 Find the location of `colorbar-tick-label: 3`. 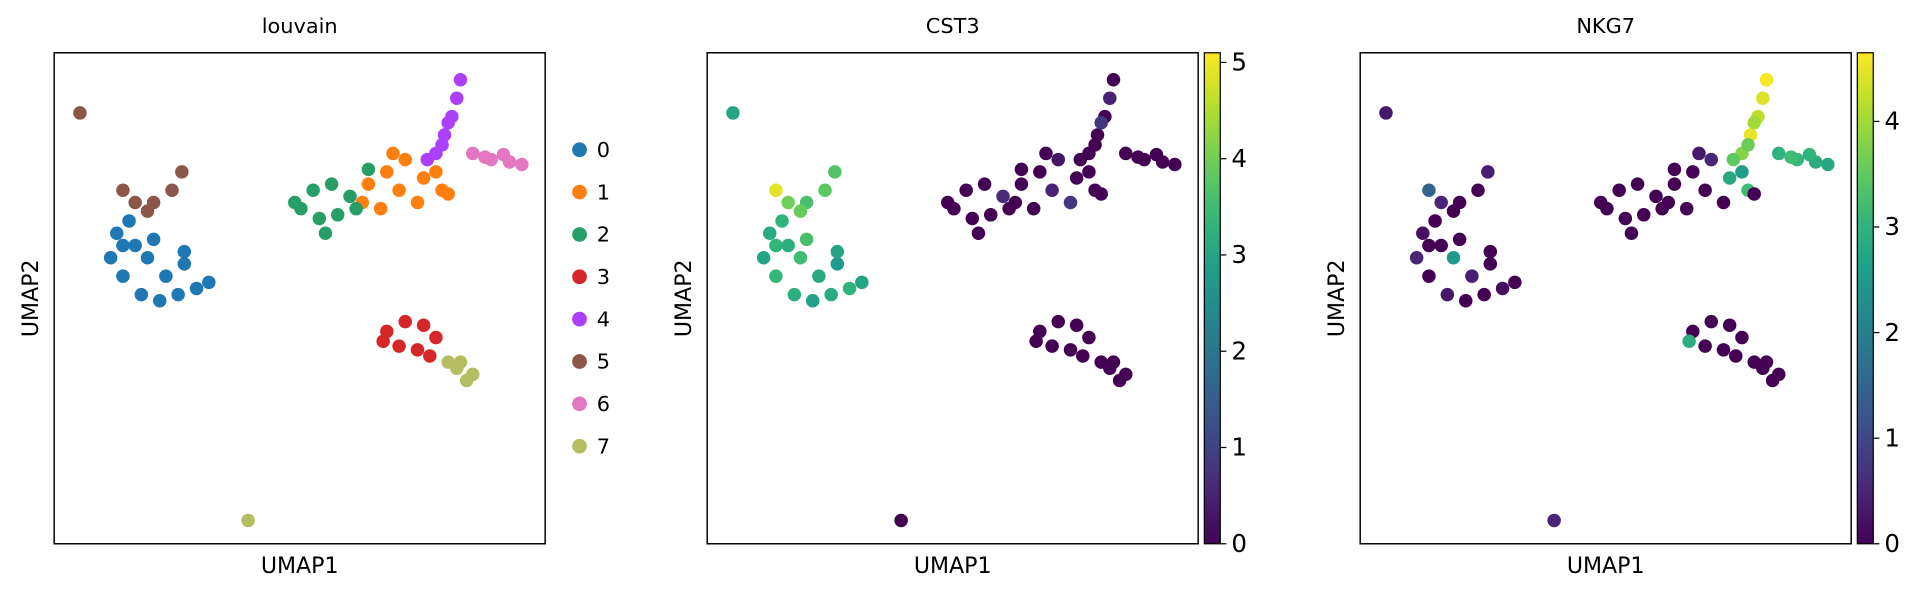

colorbar-tick-label: 3 is located at coordinates (1239, 254).